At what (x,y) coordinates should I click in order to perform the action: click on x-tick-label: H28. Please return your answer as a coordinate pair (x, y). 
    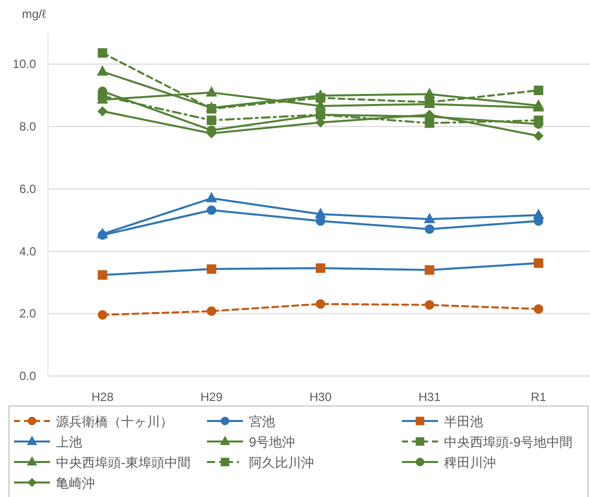
    Looking at the image, I should click on (102, 397).